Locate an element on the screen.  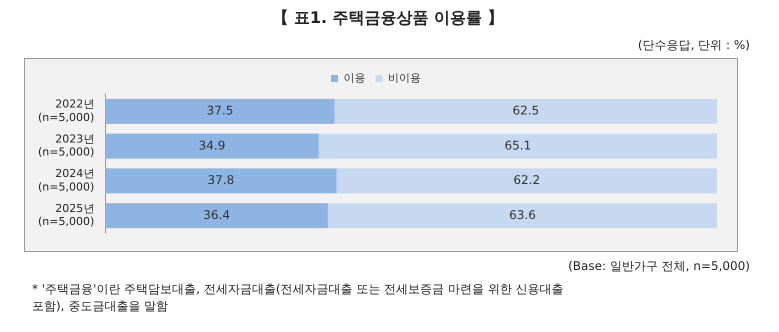
y-tick-label: 2022년 (n=5,000) is located at coordinates (66, 111).